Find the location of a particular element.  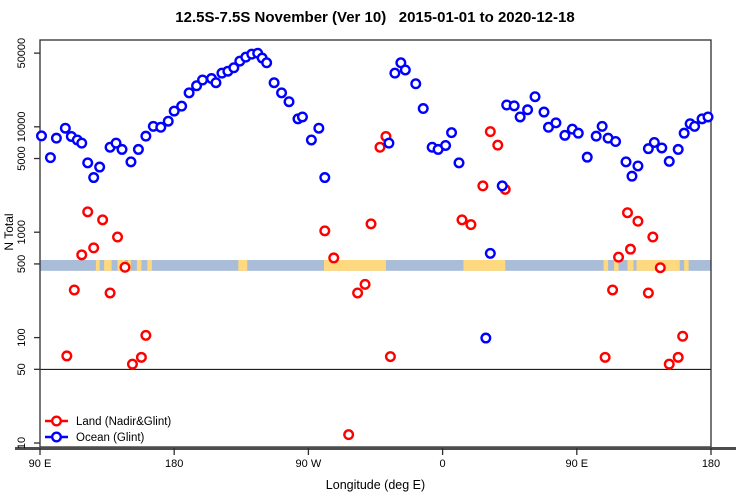

legend-label: Ocean (Glint) is located at coordinates (110, 438).